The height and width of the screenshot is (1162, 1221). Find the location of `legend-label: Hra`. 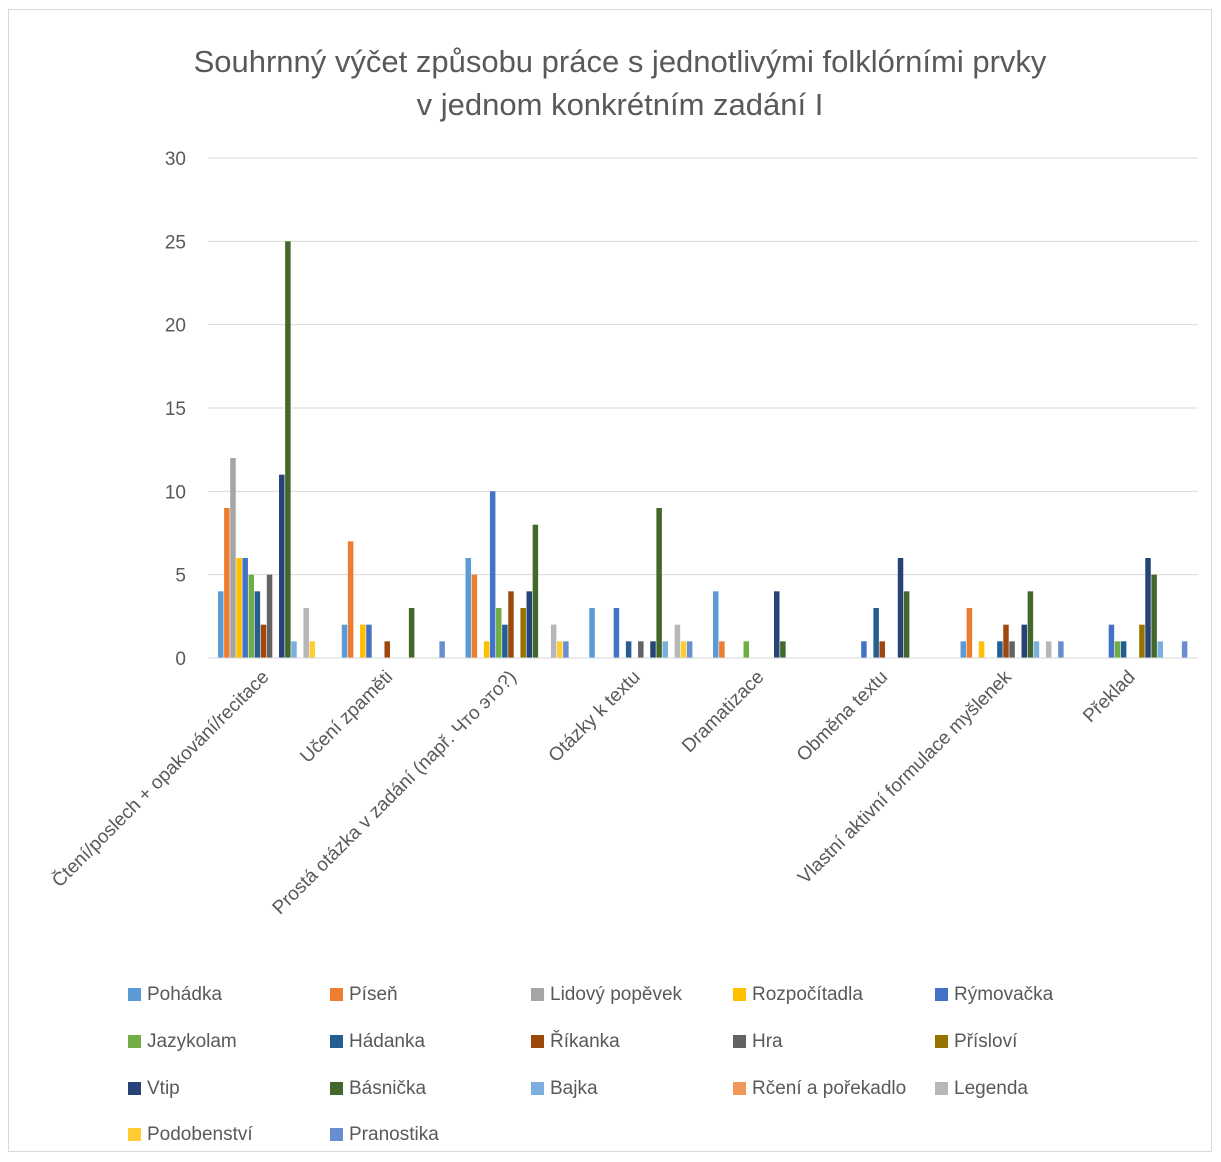

legend-label: Hra is located at coordinates (767, 1041).